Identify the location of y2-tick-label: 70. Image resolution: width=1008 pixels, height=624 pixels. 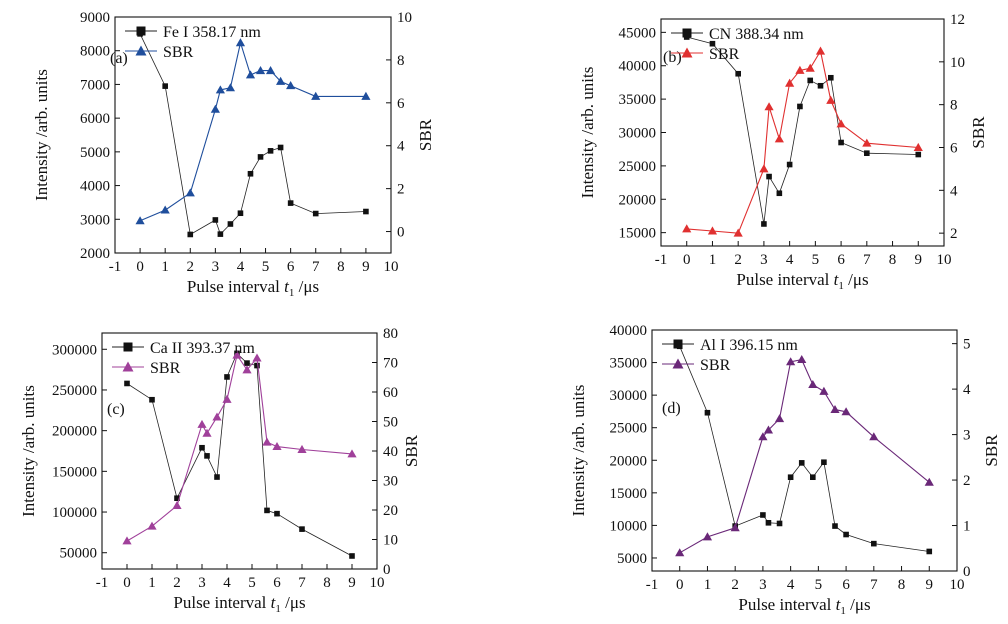
(390, 364).